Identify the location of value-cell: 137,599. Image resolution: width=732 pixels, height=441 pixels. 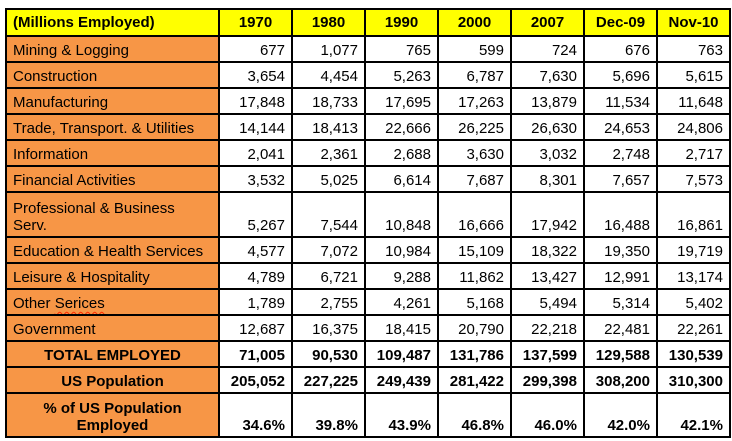
(547, 354).